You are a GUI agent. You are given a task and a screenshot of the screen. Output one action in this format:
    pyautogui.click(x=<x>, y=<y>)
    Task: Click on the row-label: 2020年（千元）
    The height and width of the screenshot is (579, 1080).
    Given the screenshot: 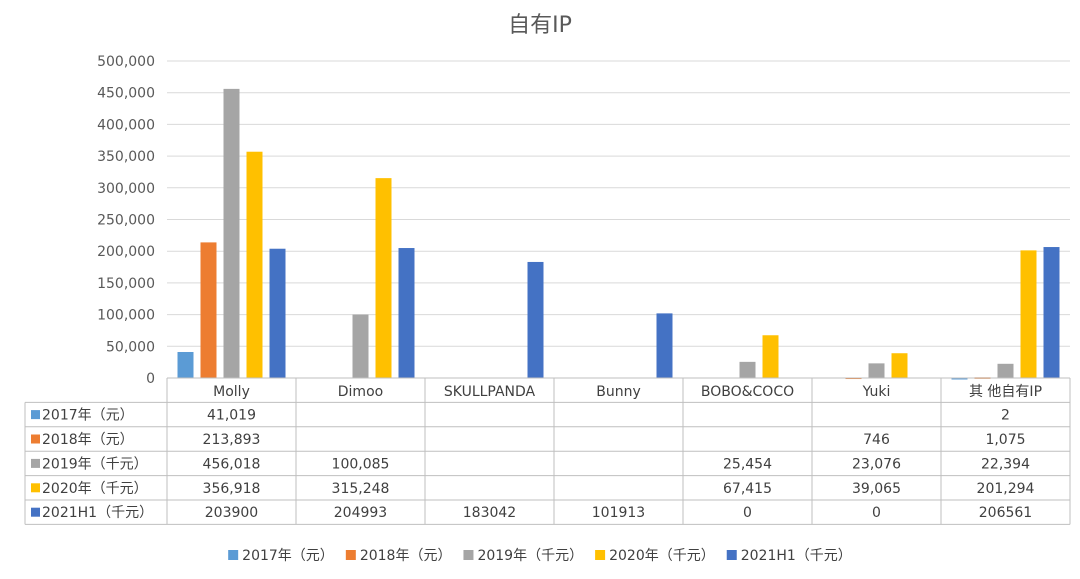 What is the action you would take?
    pyautogui.click(x=95, y=489)
    